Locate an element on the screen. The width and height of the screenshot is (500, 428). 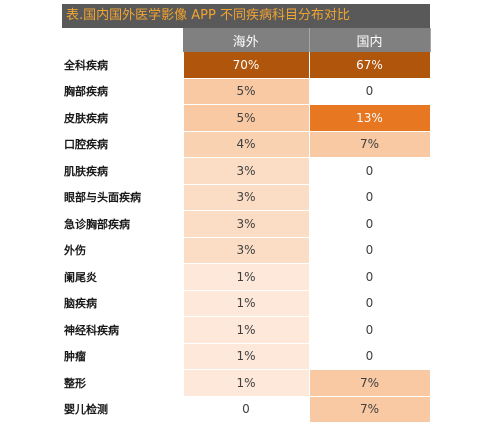
table-row: 皮肤疾病 5% 13% is located at coordinates (246, 118).